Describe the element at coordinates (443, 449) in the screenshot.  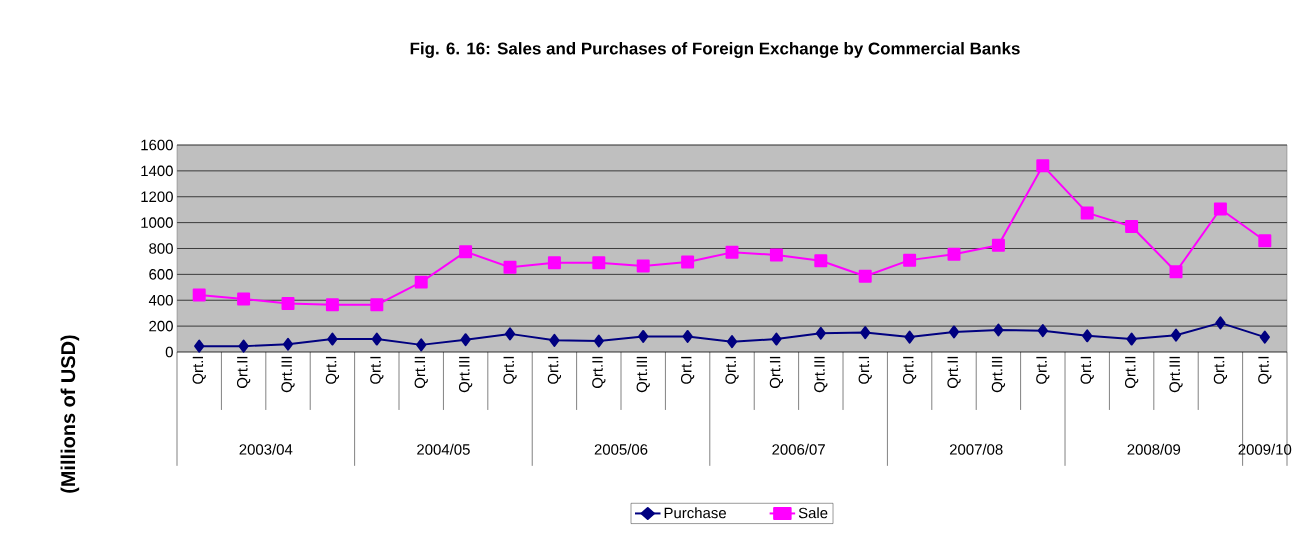
I see `text: 2004/05` at that location.